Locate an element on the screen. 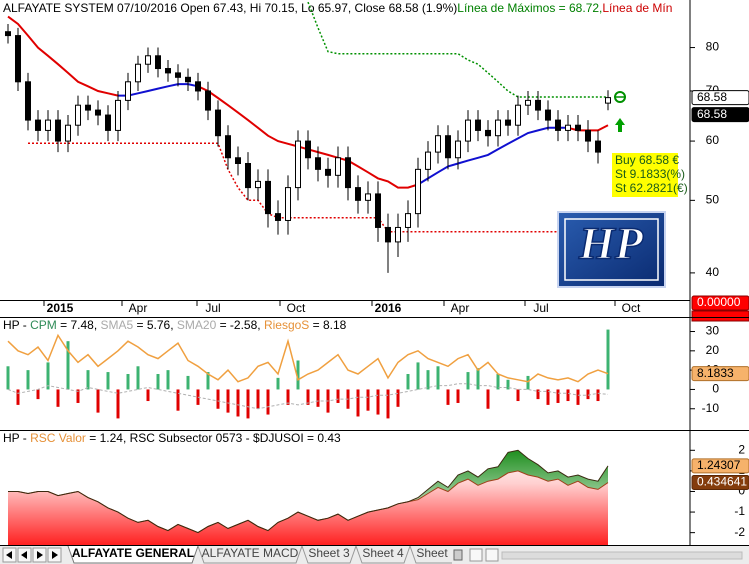 This screenshot has width=749, height=564. value-box-label: 8.1833 is located at coordinates (715, 373).